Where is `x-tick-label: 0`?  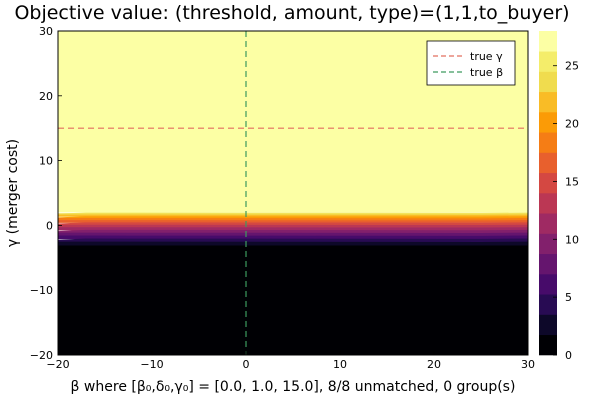 x-tick-label: 0 is located at coordinates (246, 364).